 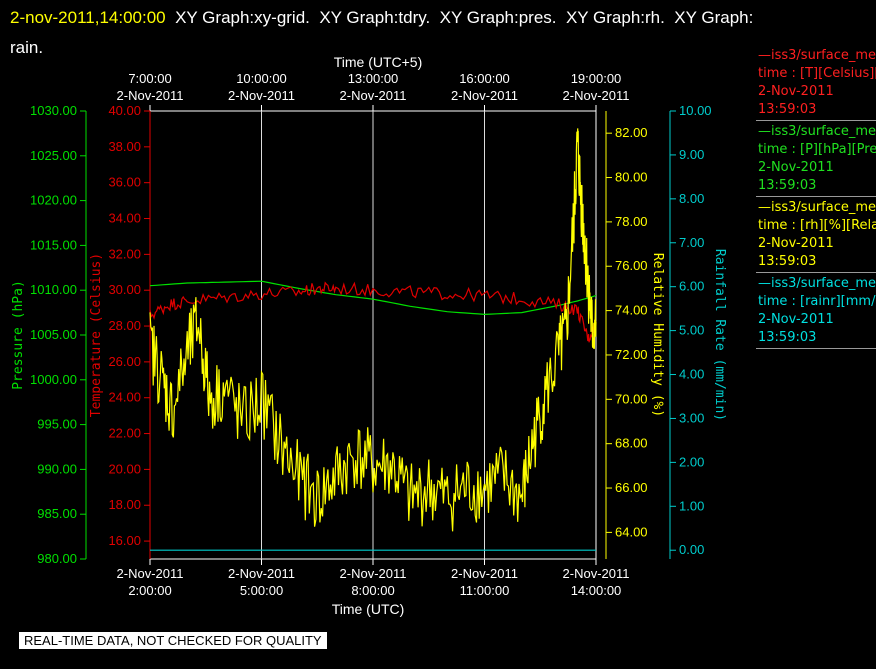 I want to click on top-tick-label-time: 7:00:00, so click(x=149, y=78).